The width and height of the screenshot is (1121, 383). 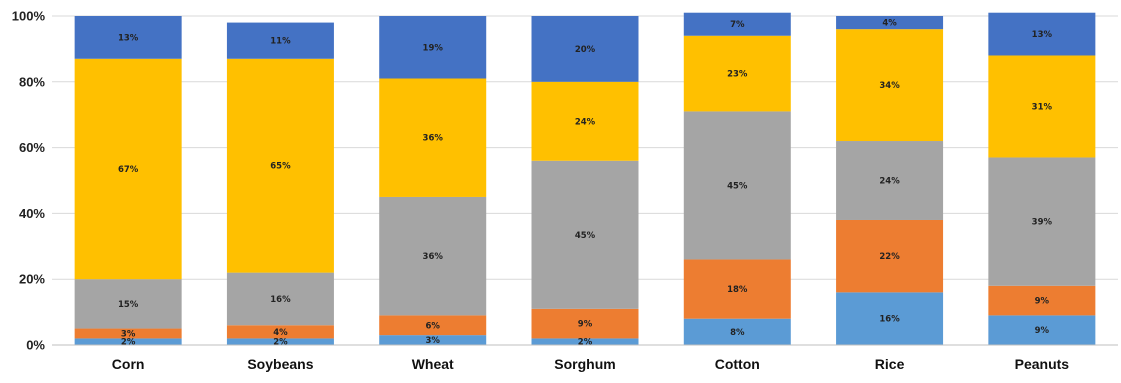 What do you see at coordinates (128, 364) in the screenshot?
I see `x-tick-label: Corn` at bounding box center [128, 364].